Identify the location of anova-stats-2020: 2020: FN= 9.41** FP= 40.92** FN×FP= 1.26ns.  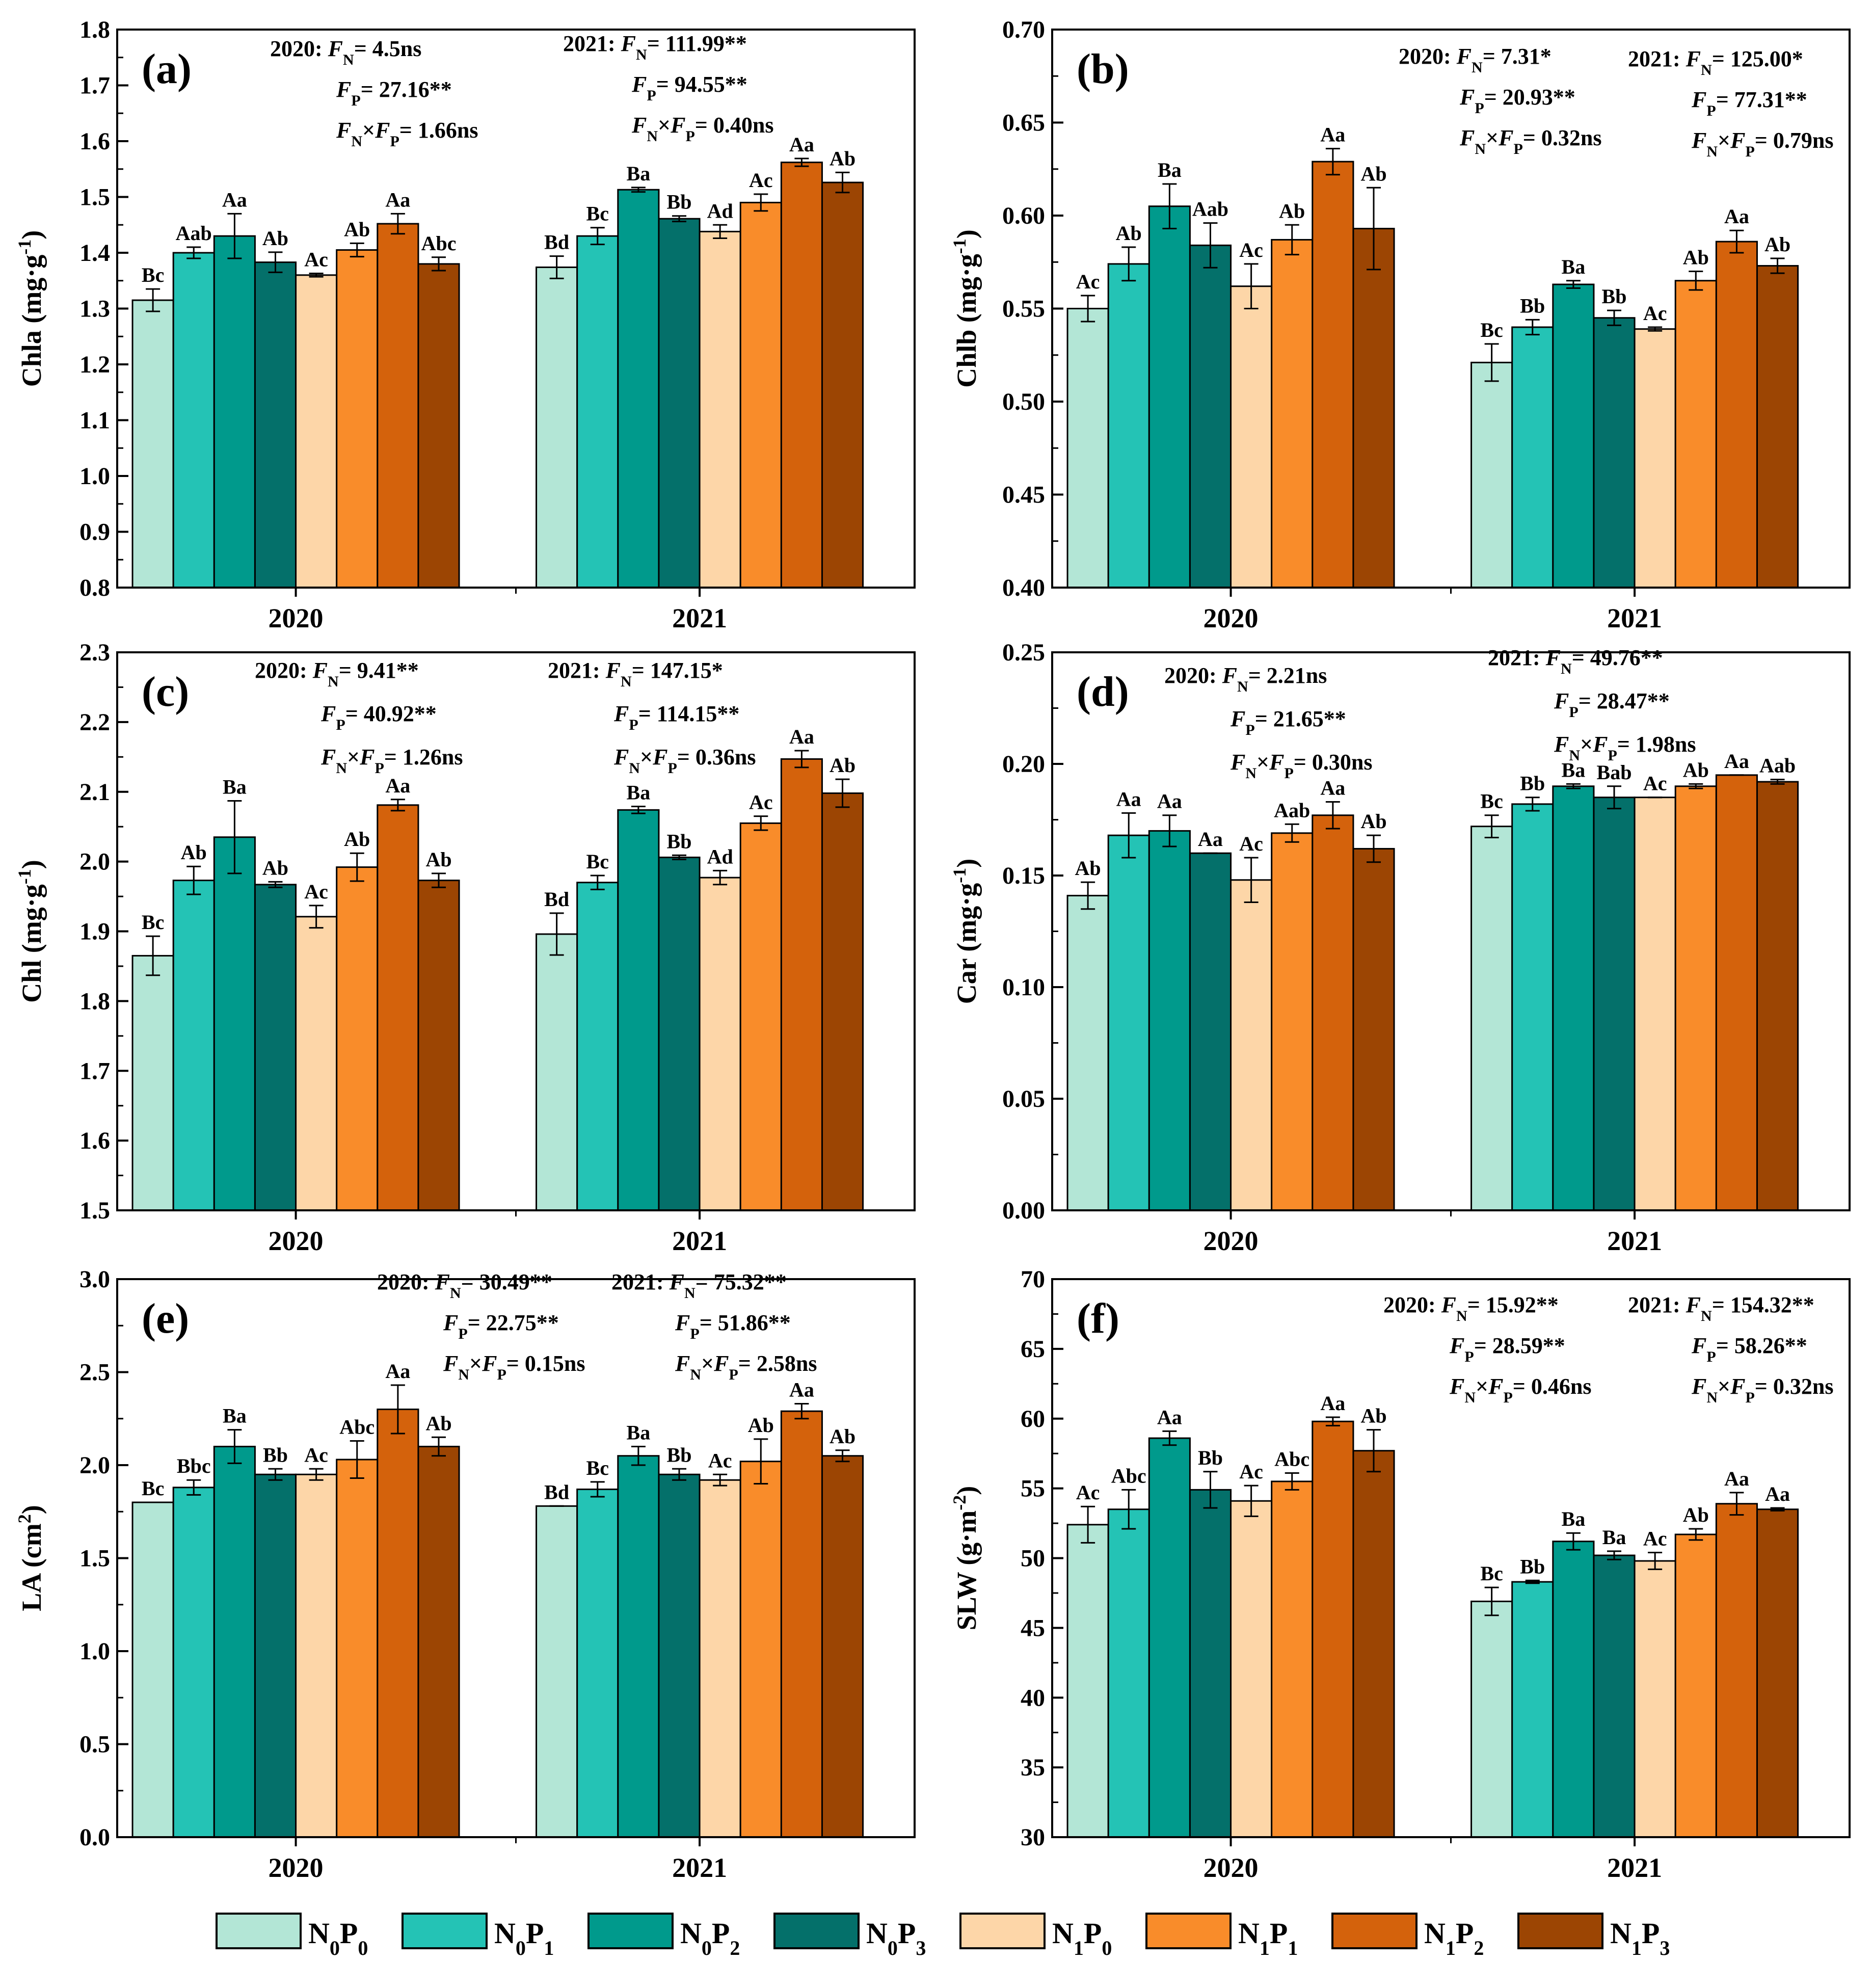
(359, 717).